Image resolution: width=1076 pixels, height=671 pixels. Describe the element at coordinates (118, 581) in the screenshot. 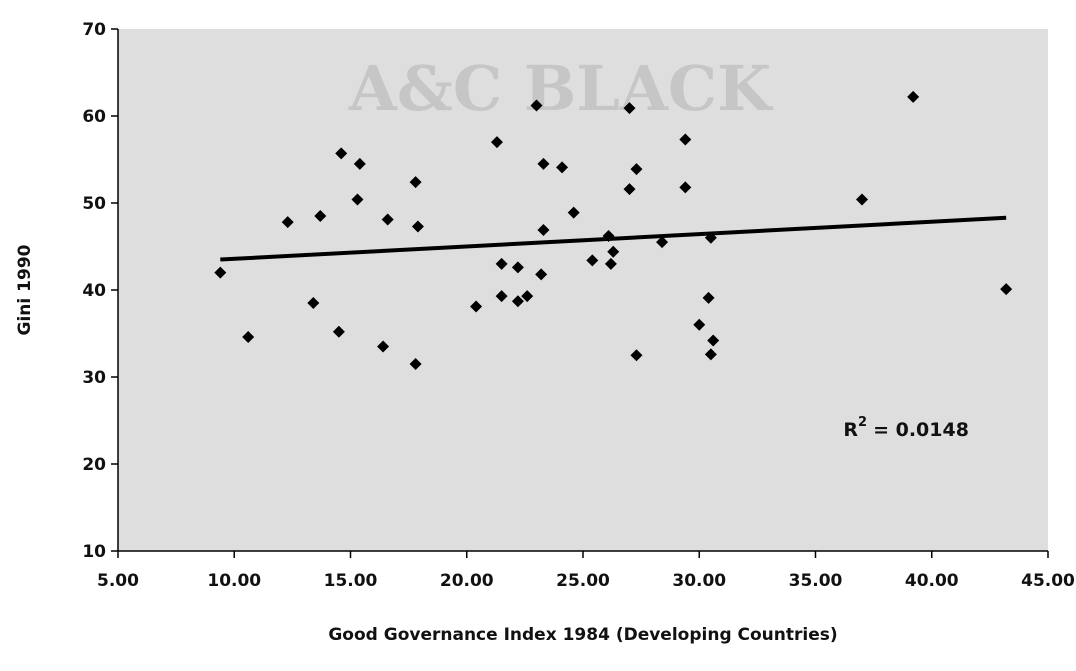

I see `x-tick-label: 5.00` at that location.